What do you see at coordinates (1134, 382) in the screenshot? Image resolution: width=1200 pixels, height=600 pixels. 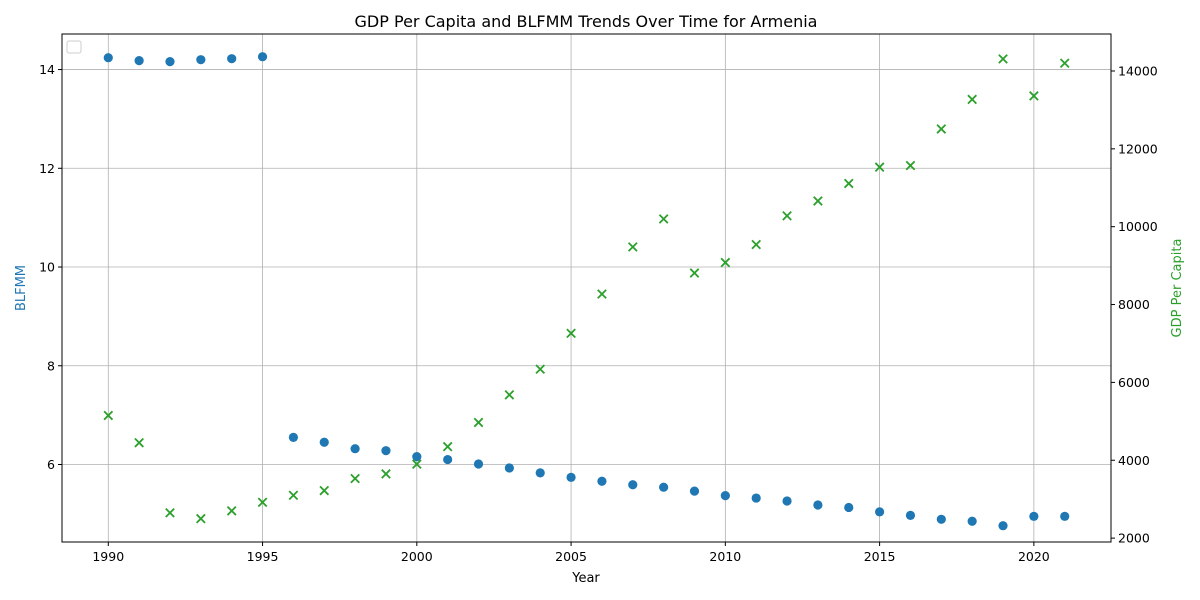 I see `right-y-tick-label: 6000` at bounding box center [1134, 382].